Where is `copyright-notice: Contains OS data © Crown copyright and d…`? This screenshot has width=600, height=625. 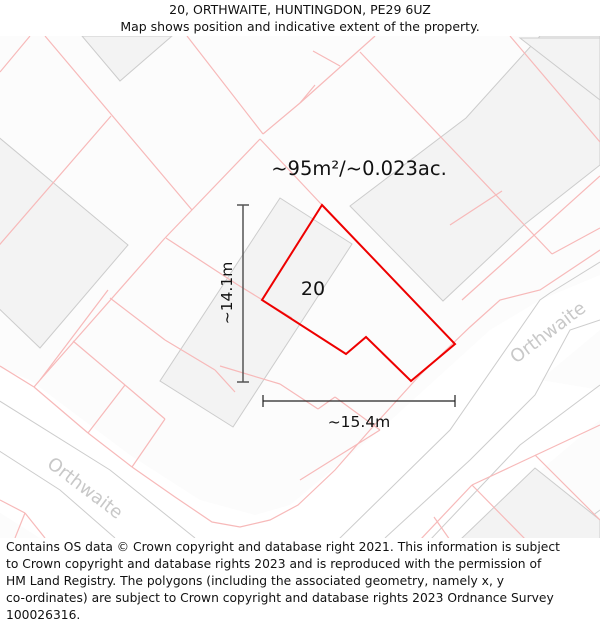 copyright-notice: Contains OS data © Crown copyright and d… is located at coordinates (302, 581).